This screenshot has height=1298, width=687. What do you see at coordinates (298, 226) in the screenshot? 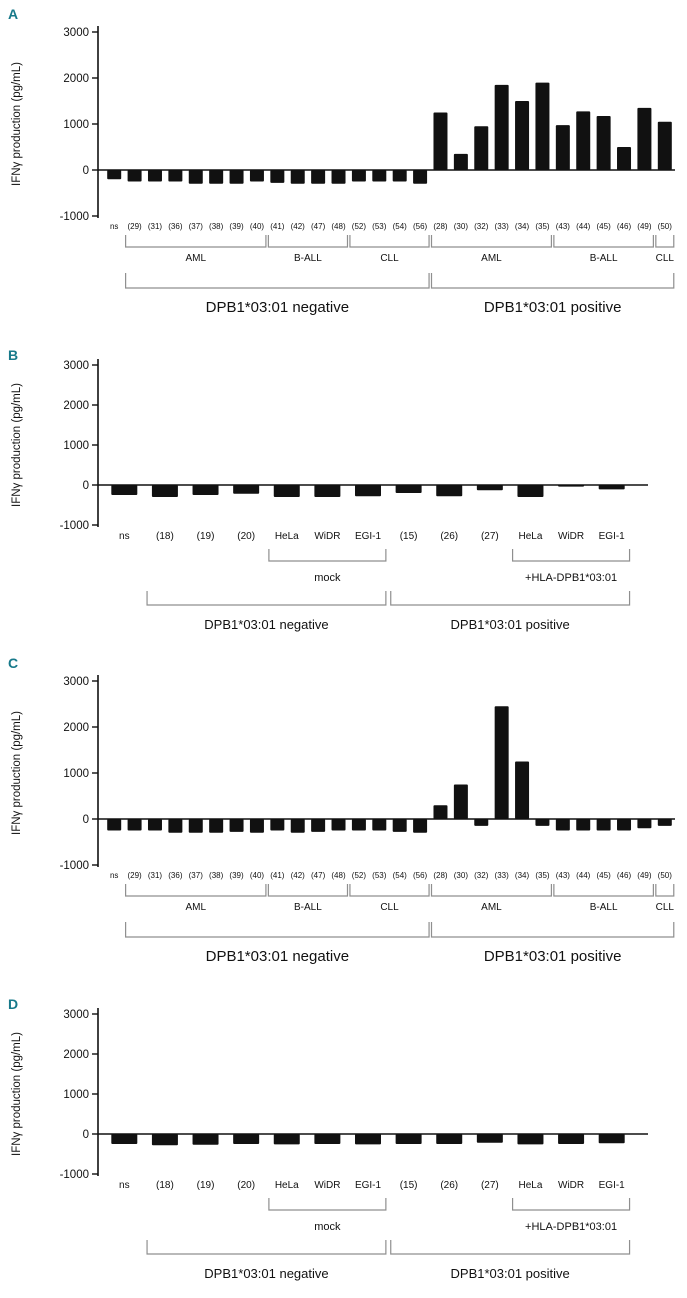
I see `x-tick-label: (42)` at bounding box center [298, 226].